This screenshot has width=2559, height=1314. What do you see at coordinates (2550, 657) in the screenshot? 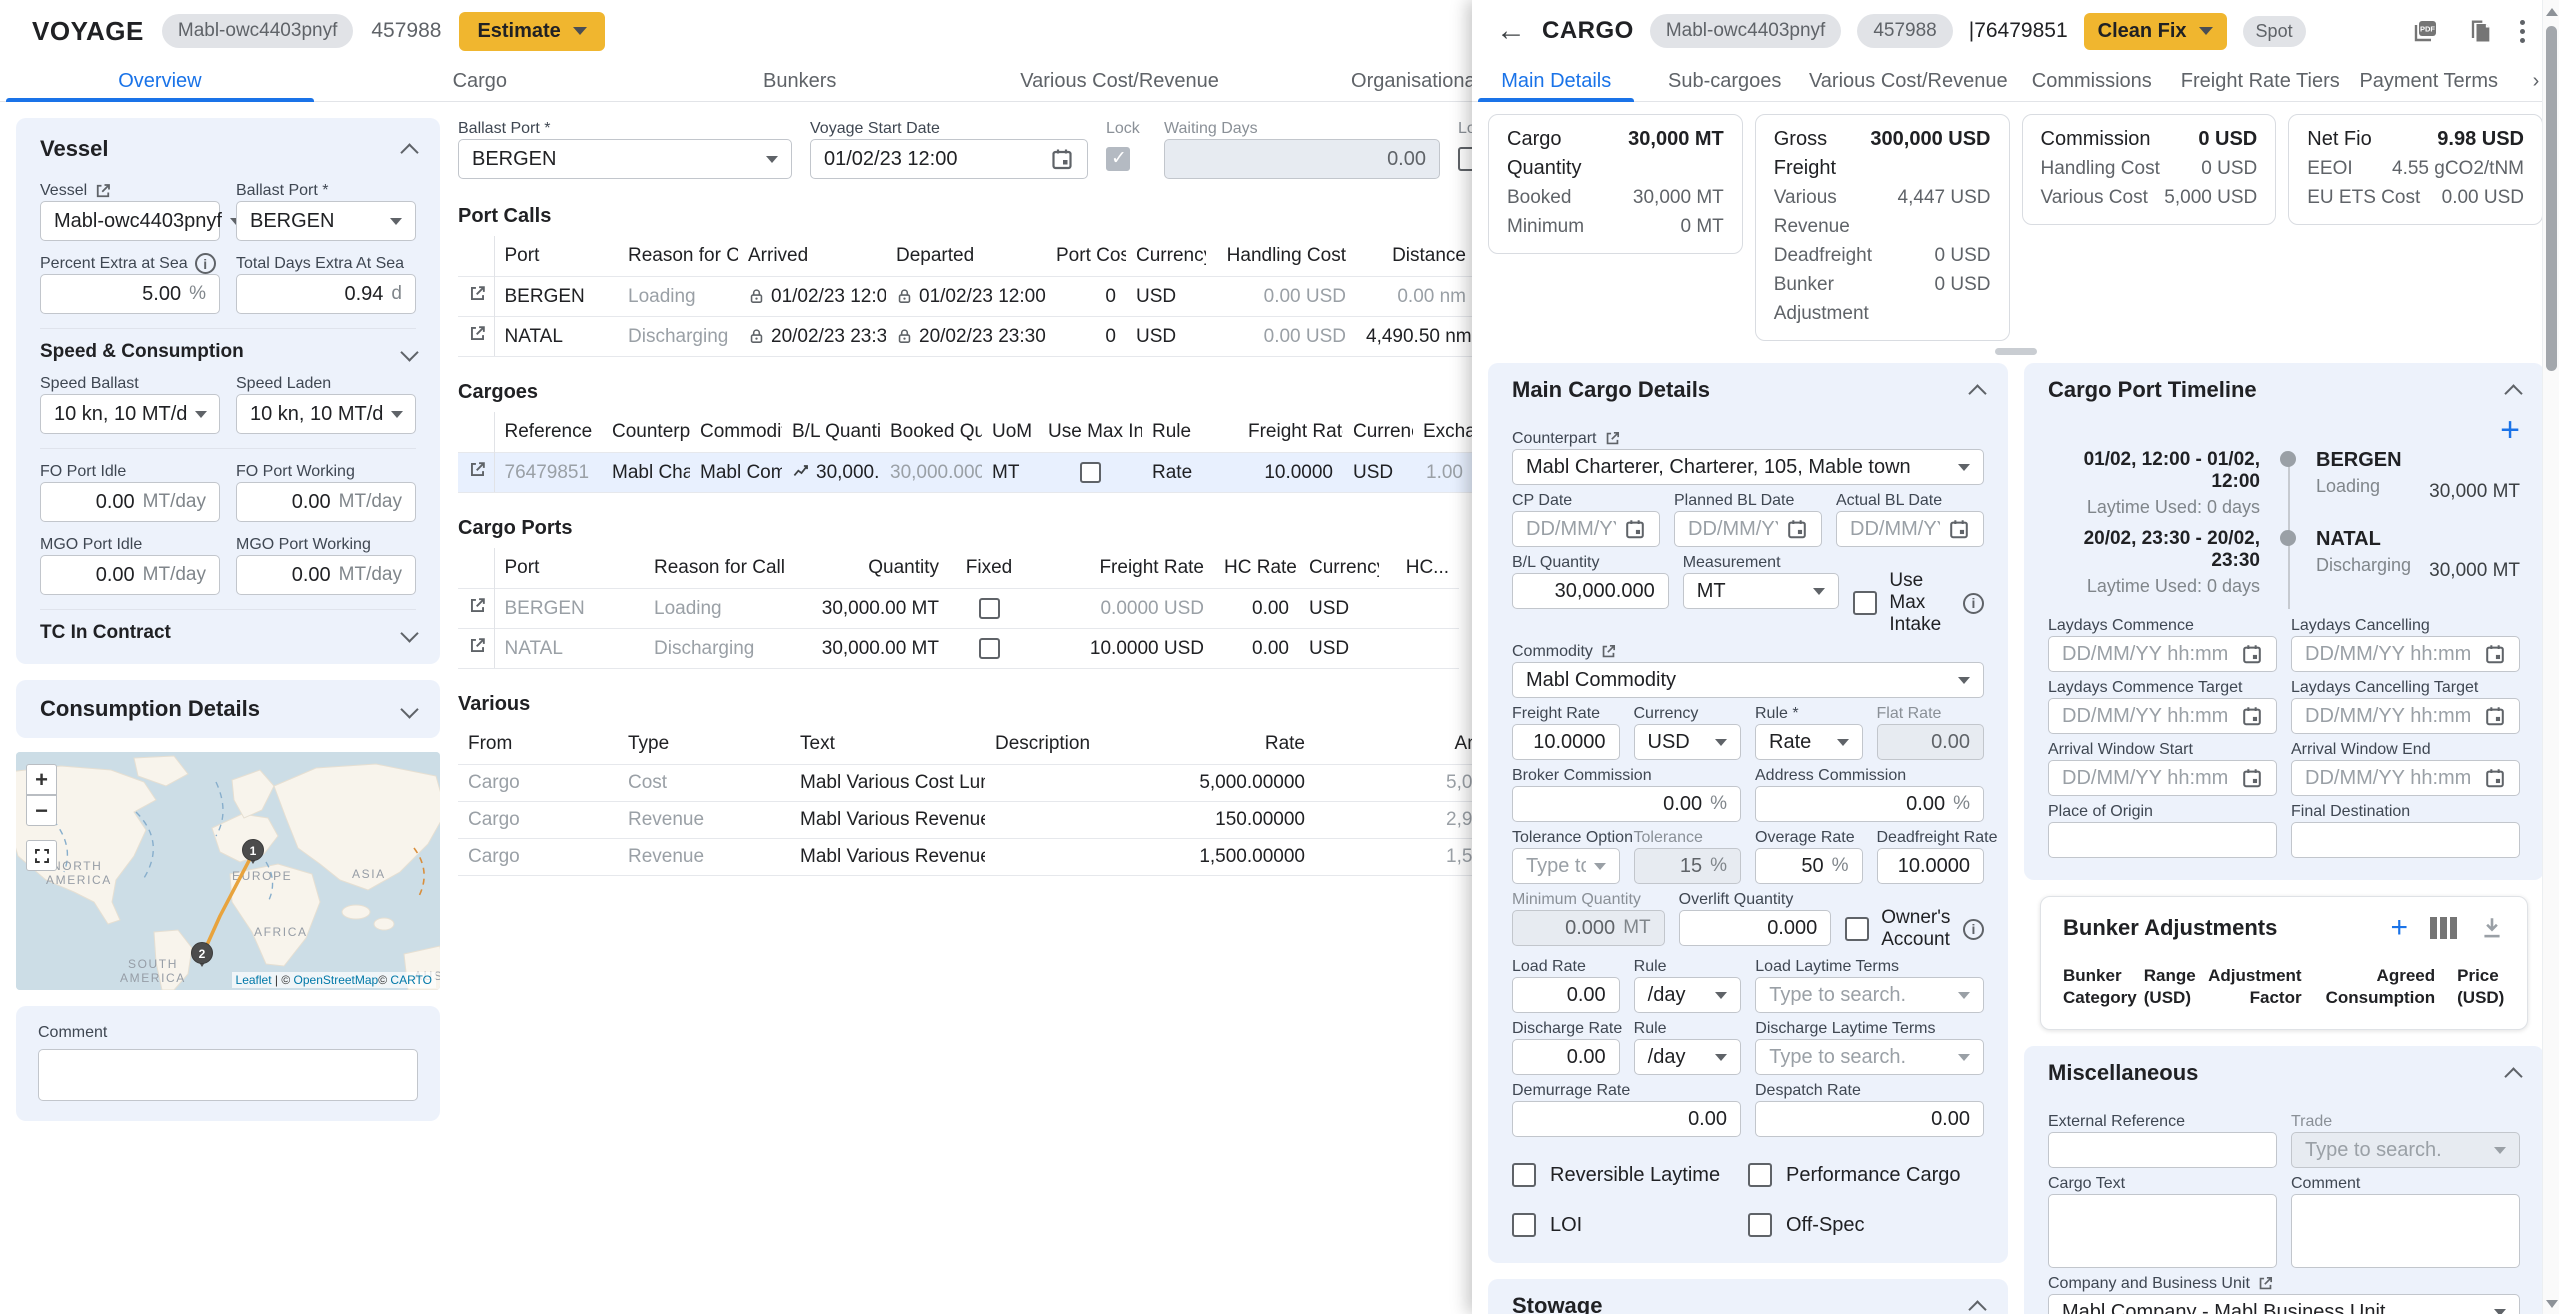
I see `vertical-scrollbar` at bounding box center [2550, 657].